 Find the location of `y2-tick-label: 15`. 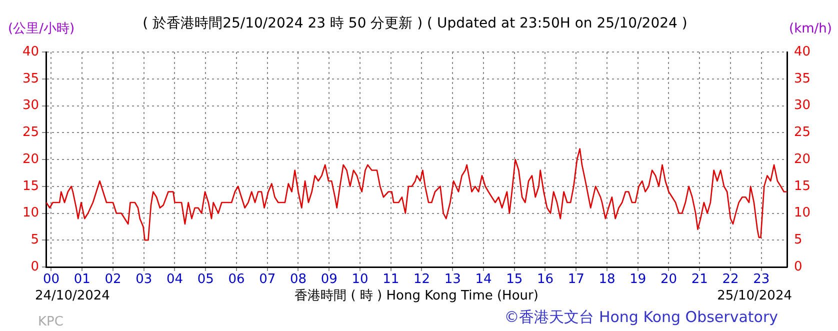

y2-tick-label: 15 is located at coordinates (802, 186).